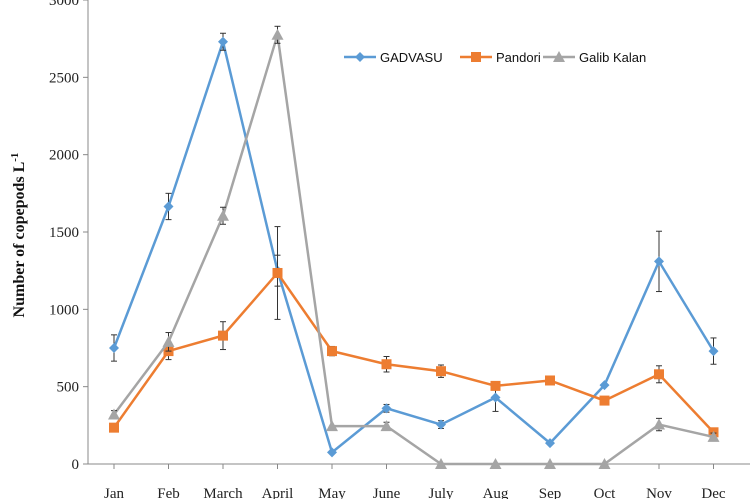 The width and height of the screenshot is (750, 499). Describe the element at coordinates (64, 156) in the screenshot. I see `y-tick-label: 2000` at that location.